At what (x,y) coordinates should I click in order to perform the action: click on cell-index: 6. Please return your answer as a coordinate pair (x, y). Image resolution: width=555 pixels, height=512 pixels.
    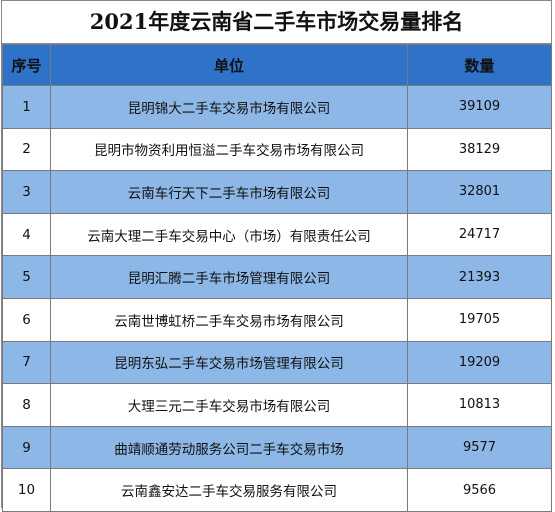
    Looking at the image, I should click on (26, 319).